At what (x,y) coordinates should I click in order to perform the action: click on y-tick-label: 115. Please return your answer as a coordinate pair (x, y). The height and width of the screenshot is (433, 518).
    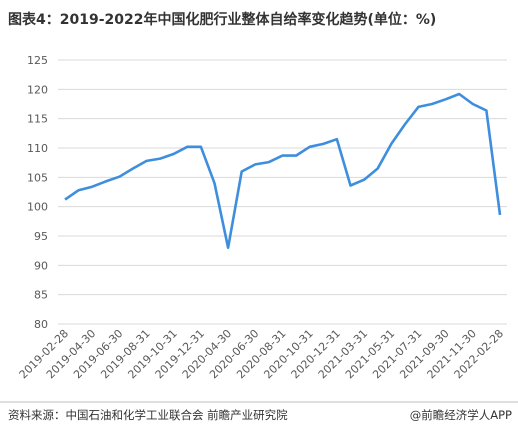
    Looking at the image, I should click on (37, 119).